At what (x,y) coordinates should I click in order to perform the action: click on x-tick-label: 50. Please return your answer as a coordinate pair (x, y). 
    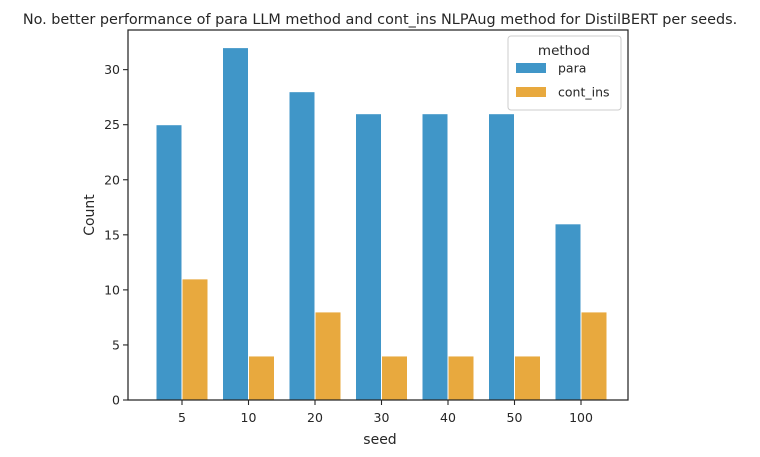
    Looking at the image, I should click on (515, 417).